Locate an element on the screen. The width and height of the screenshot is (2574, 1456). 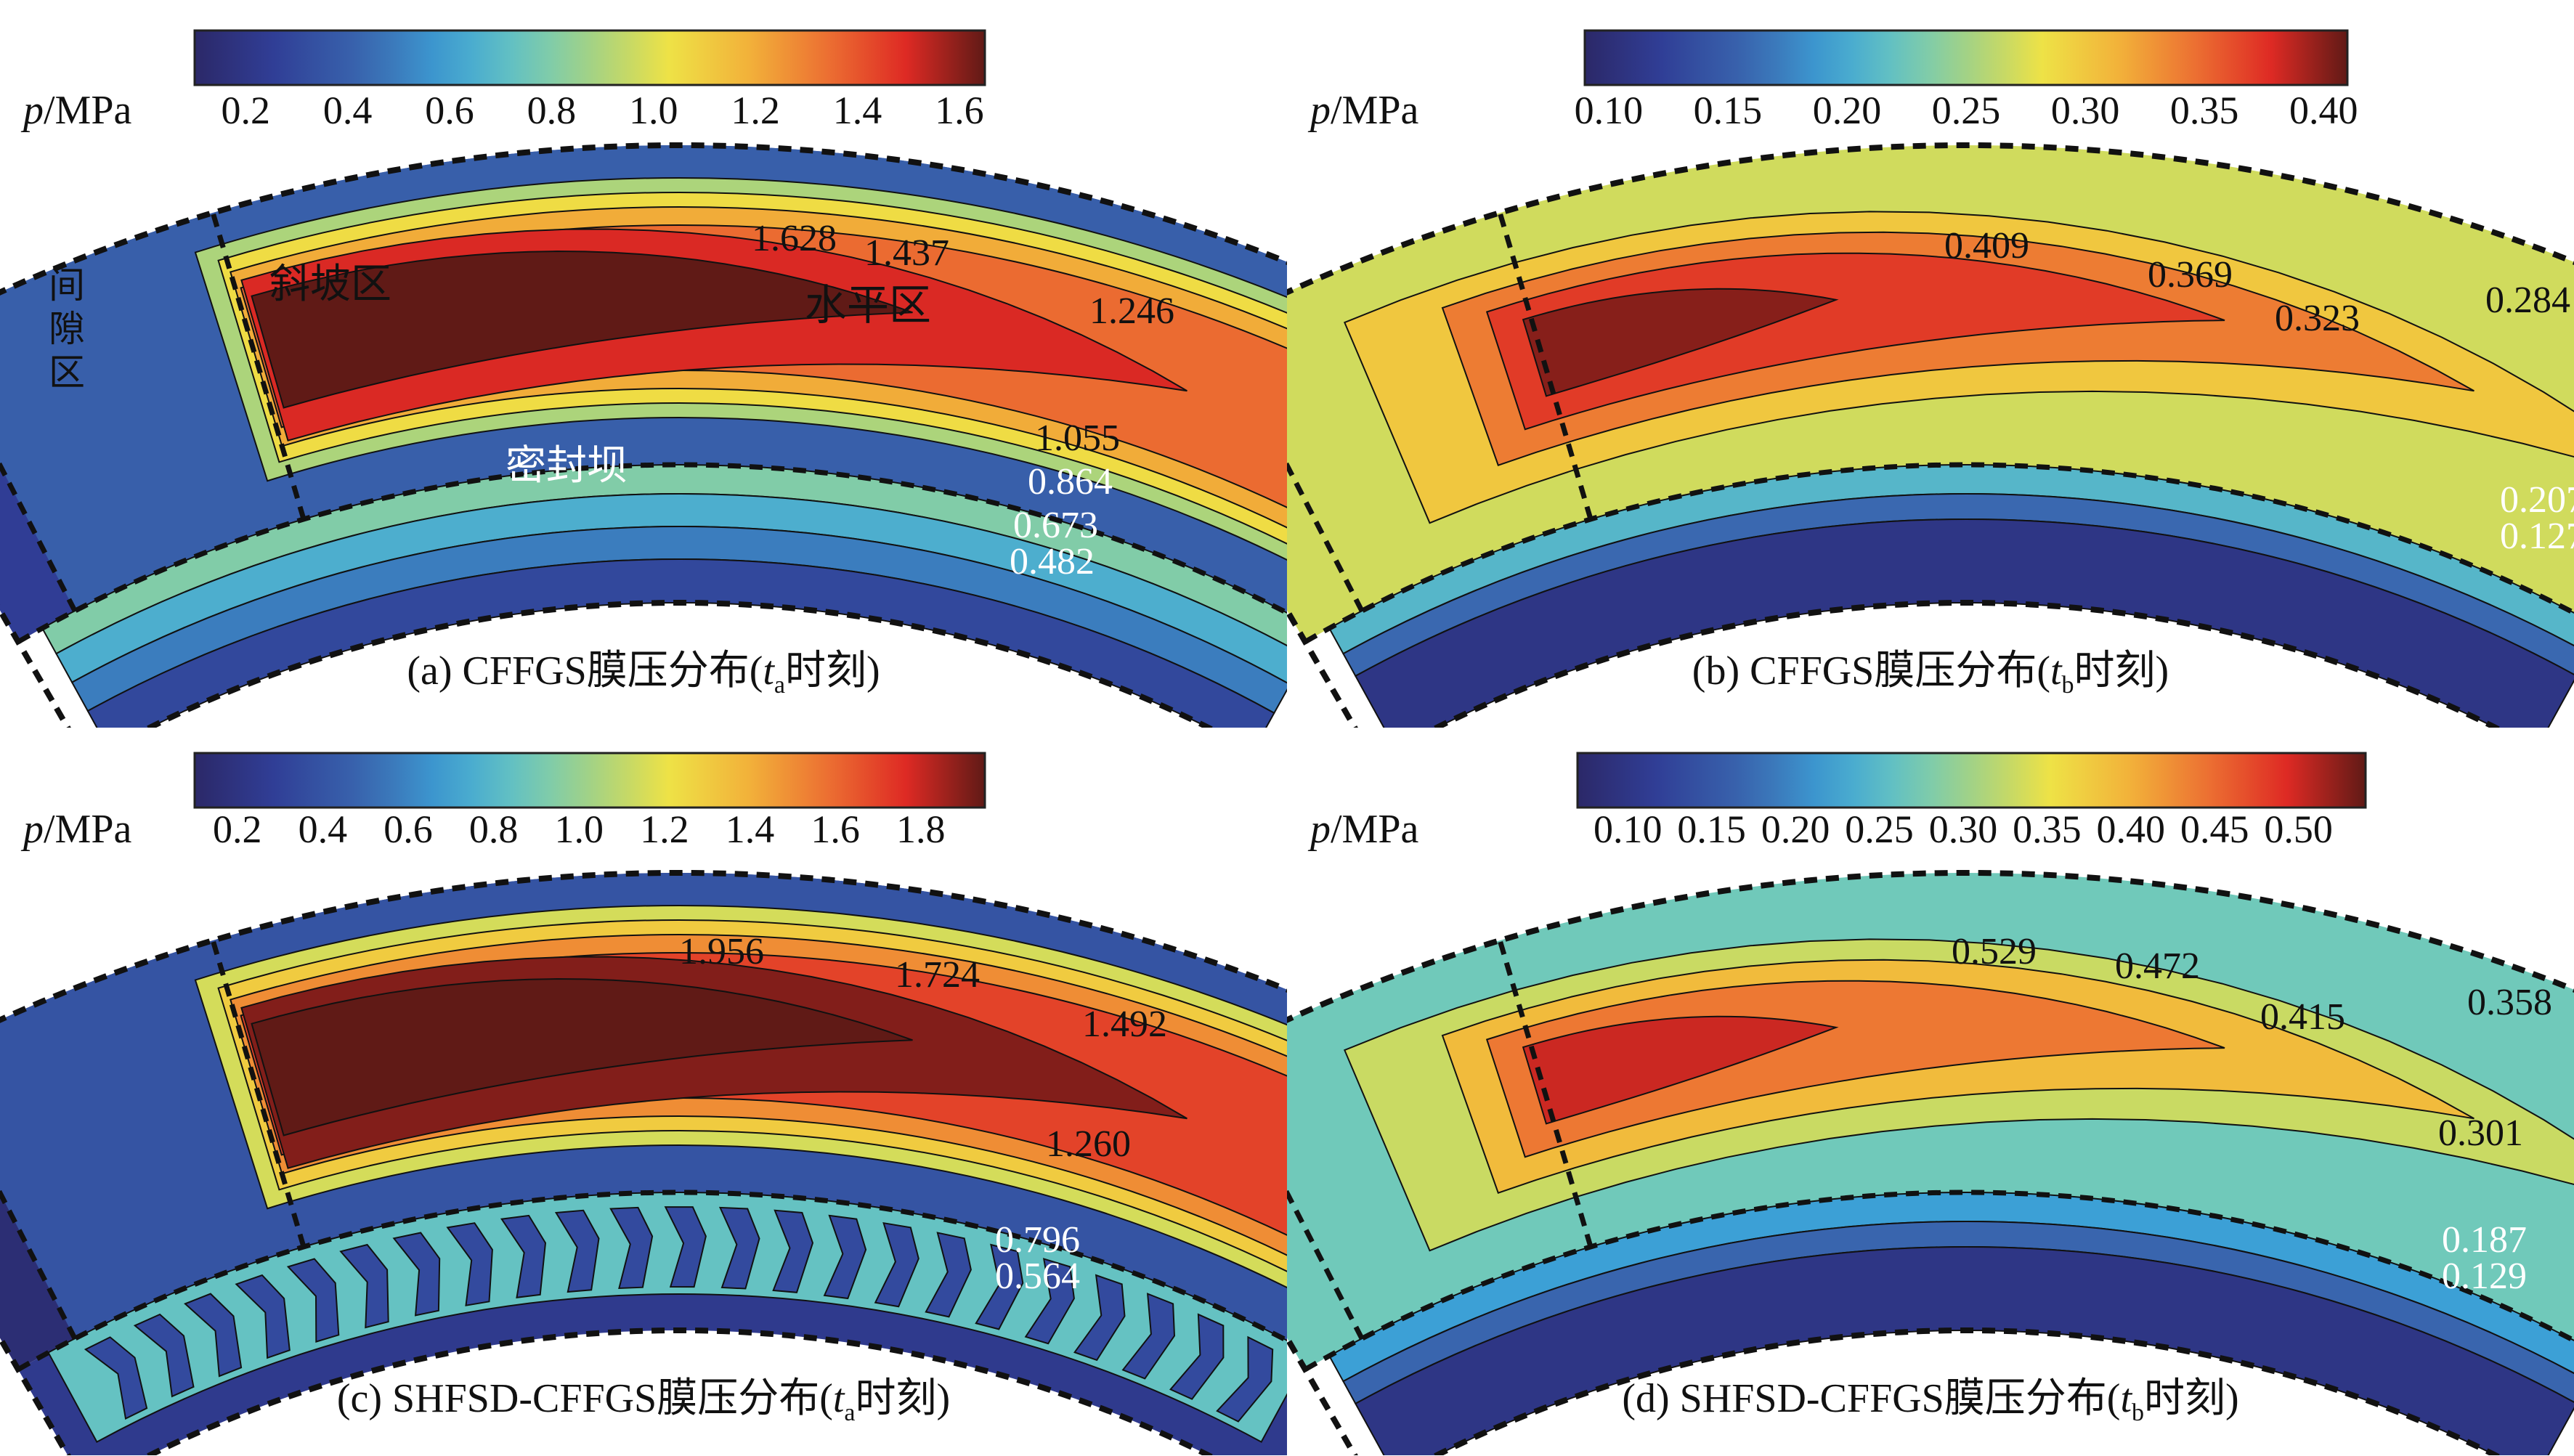
contour-value-label: 0.409 is located at coordinates (1986, 246).